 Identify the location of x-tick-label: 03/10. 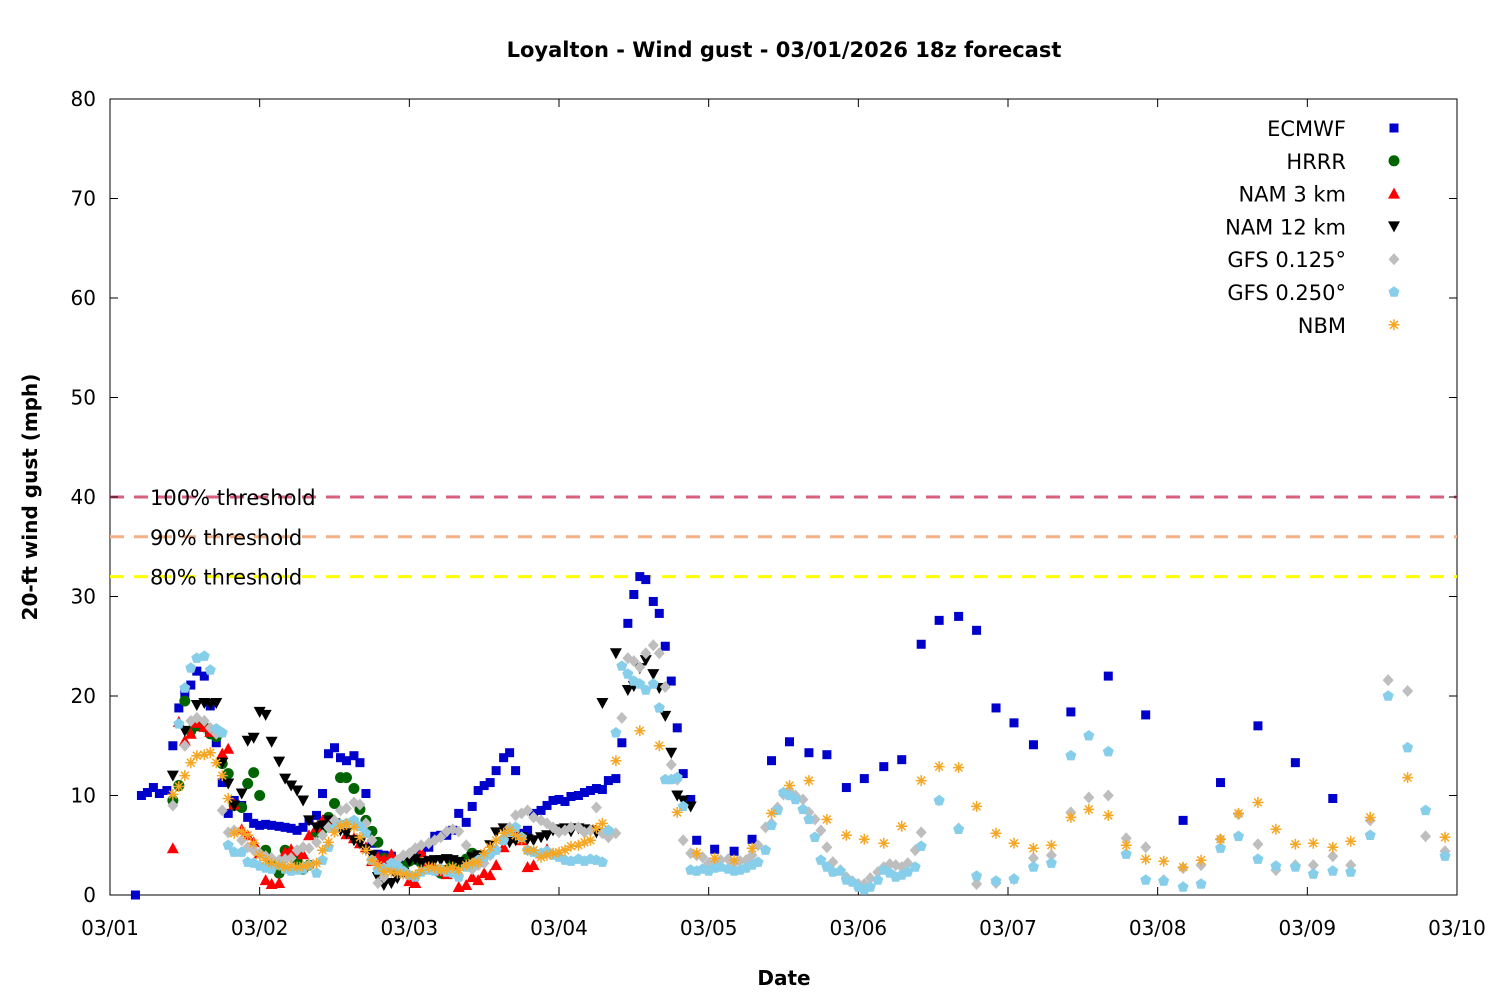
(1457, 928).